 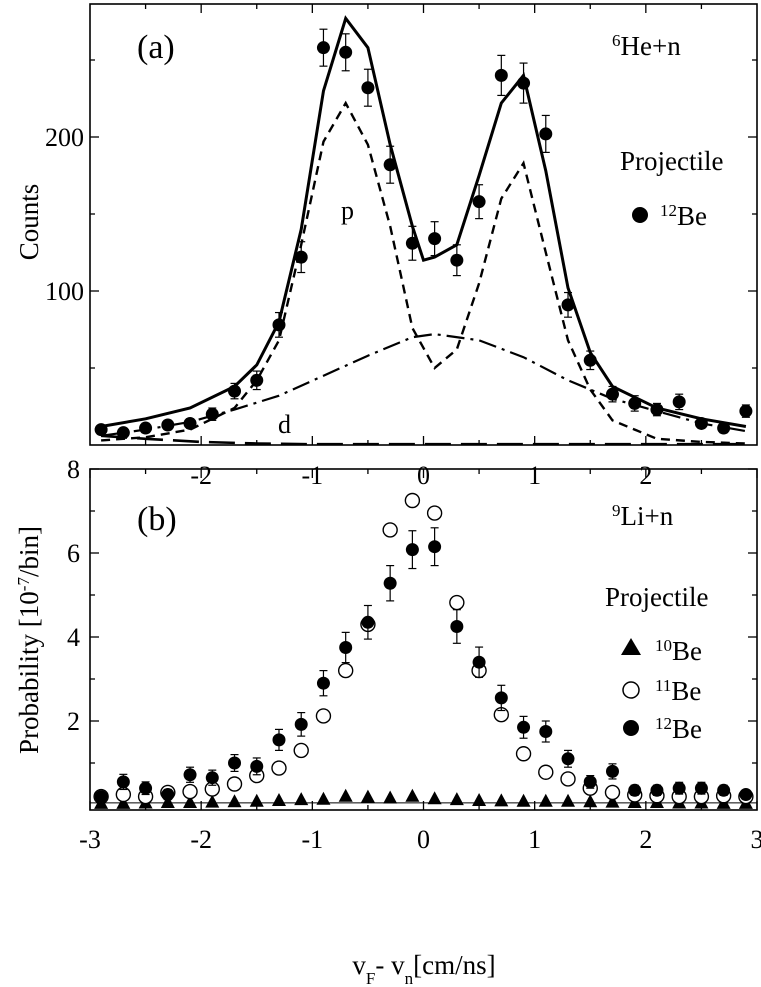 I want to click on panel-a-label: (a), so click(x=156, y=47).